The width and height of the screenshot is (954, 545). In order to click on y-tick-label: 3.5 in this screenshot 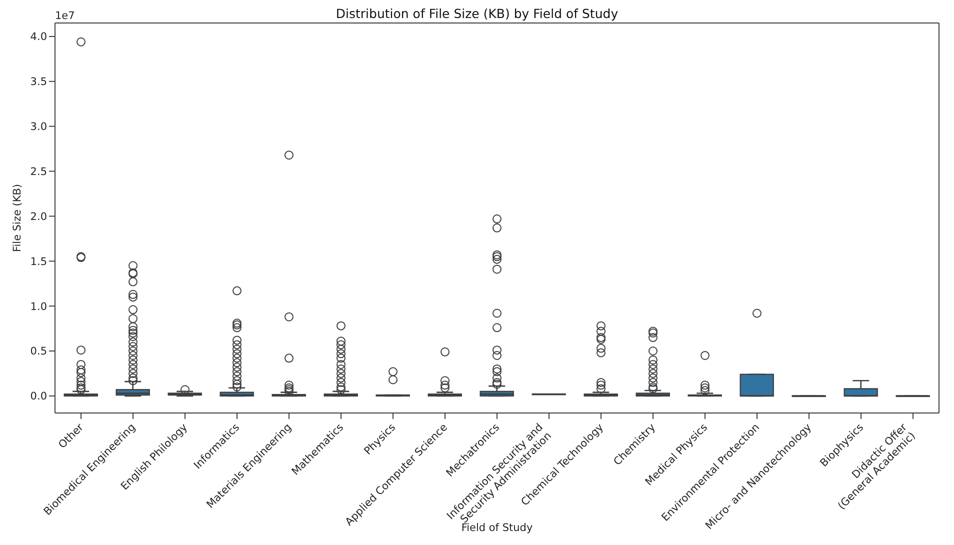, I will do `click(38, 82)`.